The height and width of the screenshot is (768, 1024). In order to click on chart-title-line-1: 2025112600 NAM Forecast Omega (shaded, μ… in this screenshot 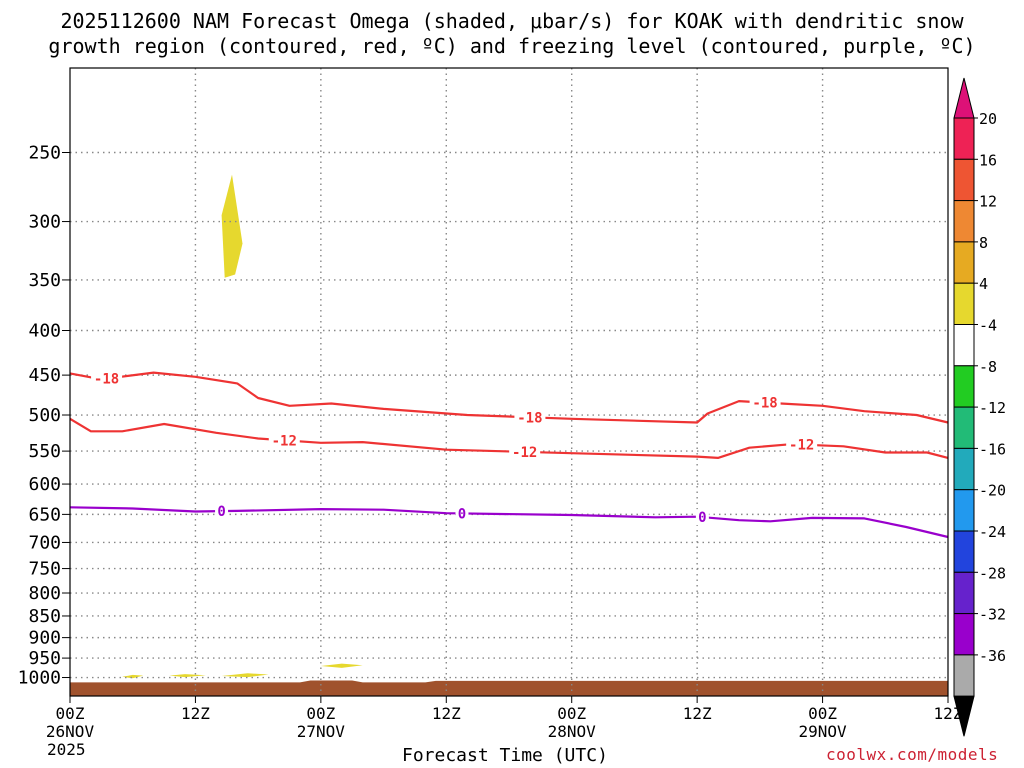, I will do `click(512, 21)`.